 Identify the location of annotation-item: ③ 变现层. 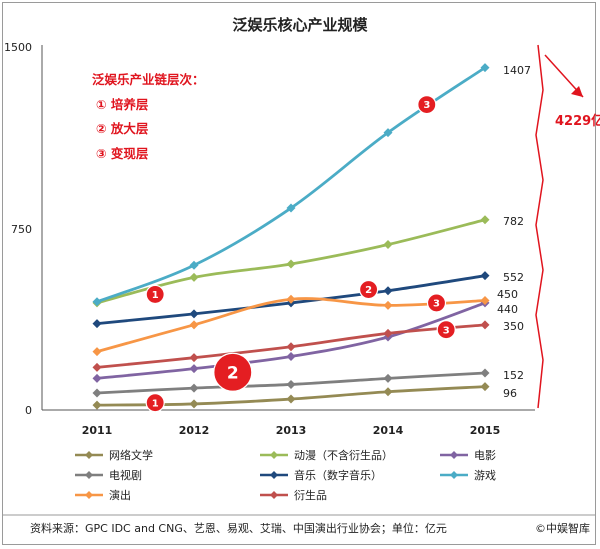
(122, 153).